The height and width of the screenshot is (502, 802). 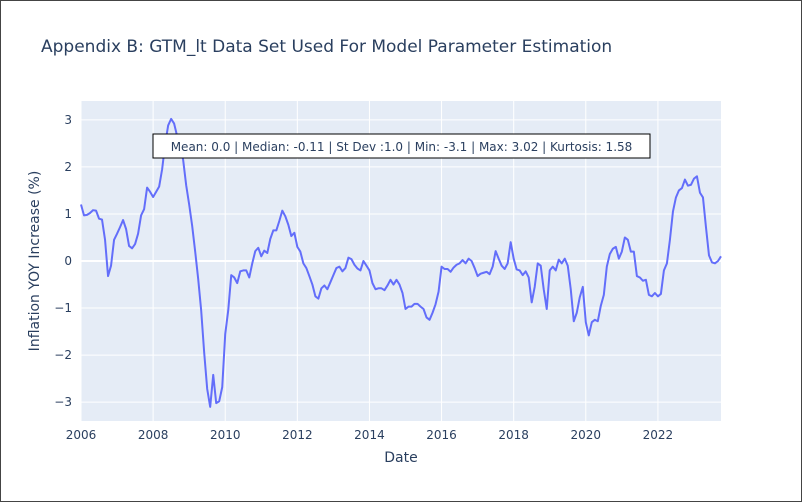 I want to click on x-axis-label: Date, so click(x=400, y=458).